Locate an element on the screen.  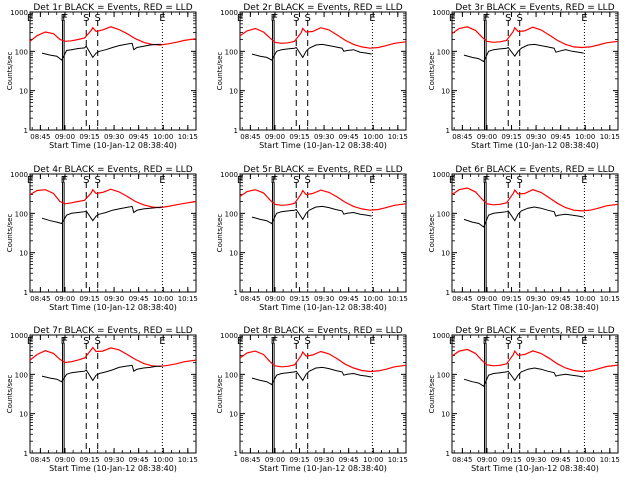
panel-title: Det 2r BLACK = Events, RED = LLD is located at coordinates (322, 8).